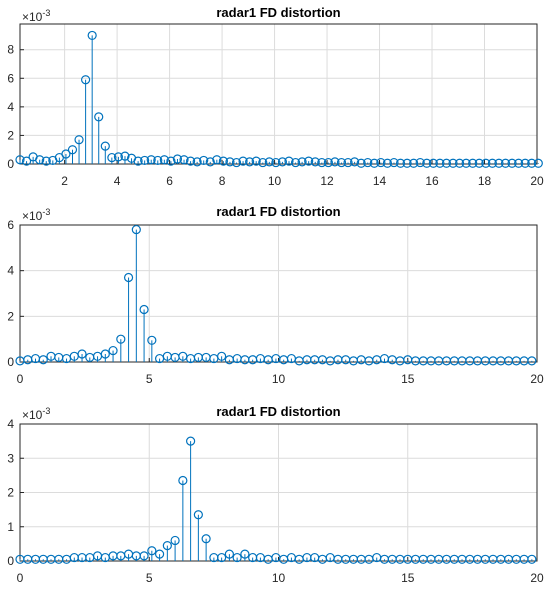  Describe the element at coordinates (222, 181) in the screenshot. I see `x-tick-label: 8` at that location.